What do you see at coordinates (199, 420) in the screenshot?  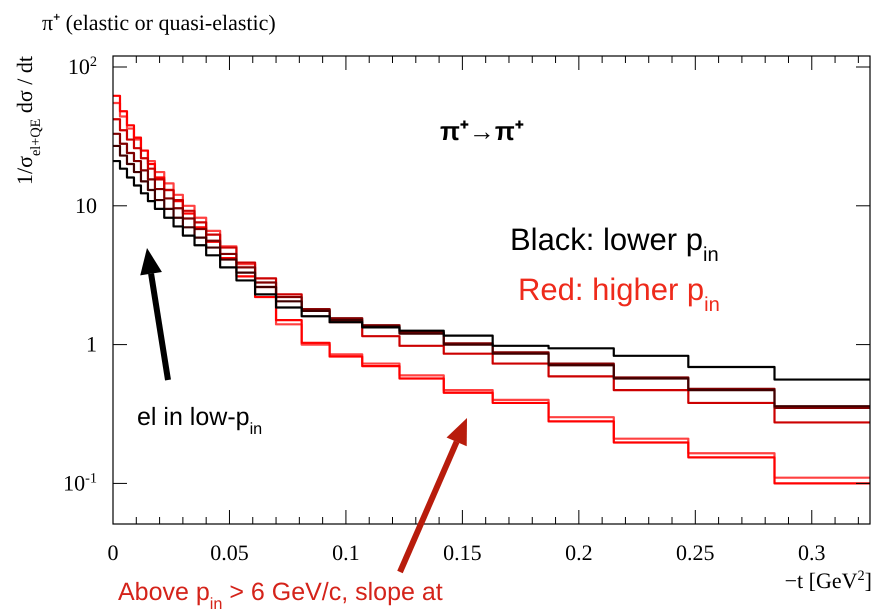 I see `annotation: el in low-p$_{in}$` at bounding box center [199, 420].